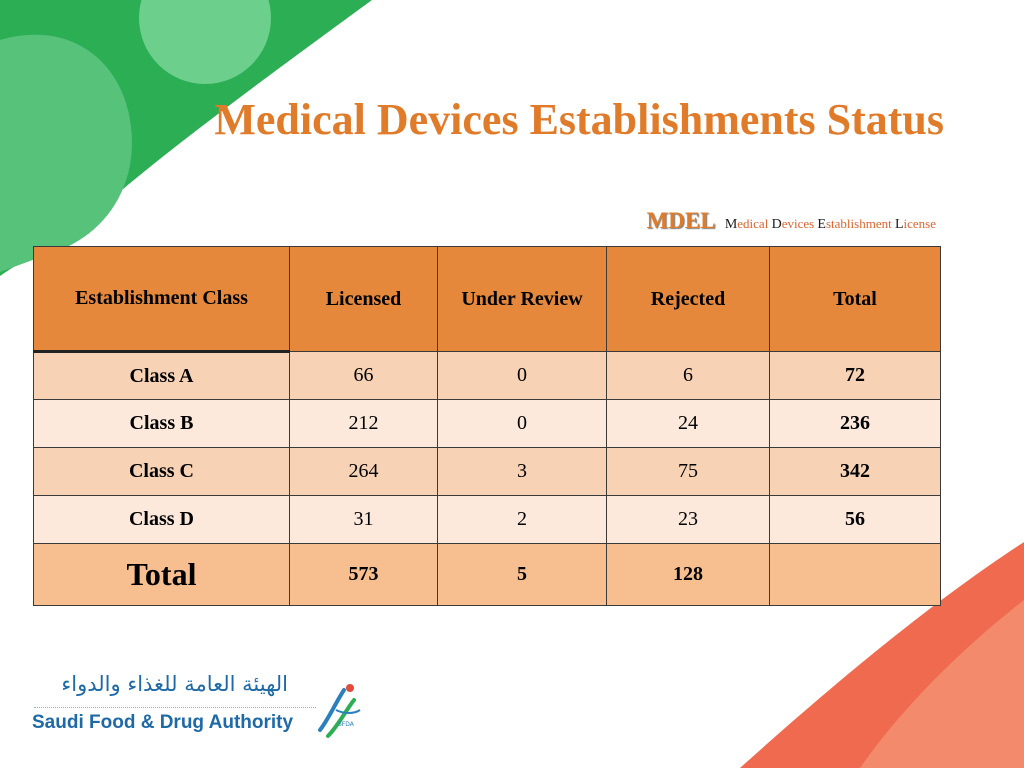  I want to click on rejected-cell: 75, so click(688, 471).